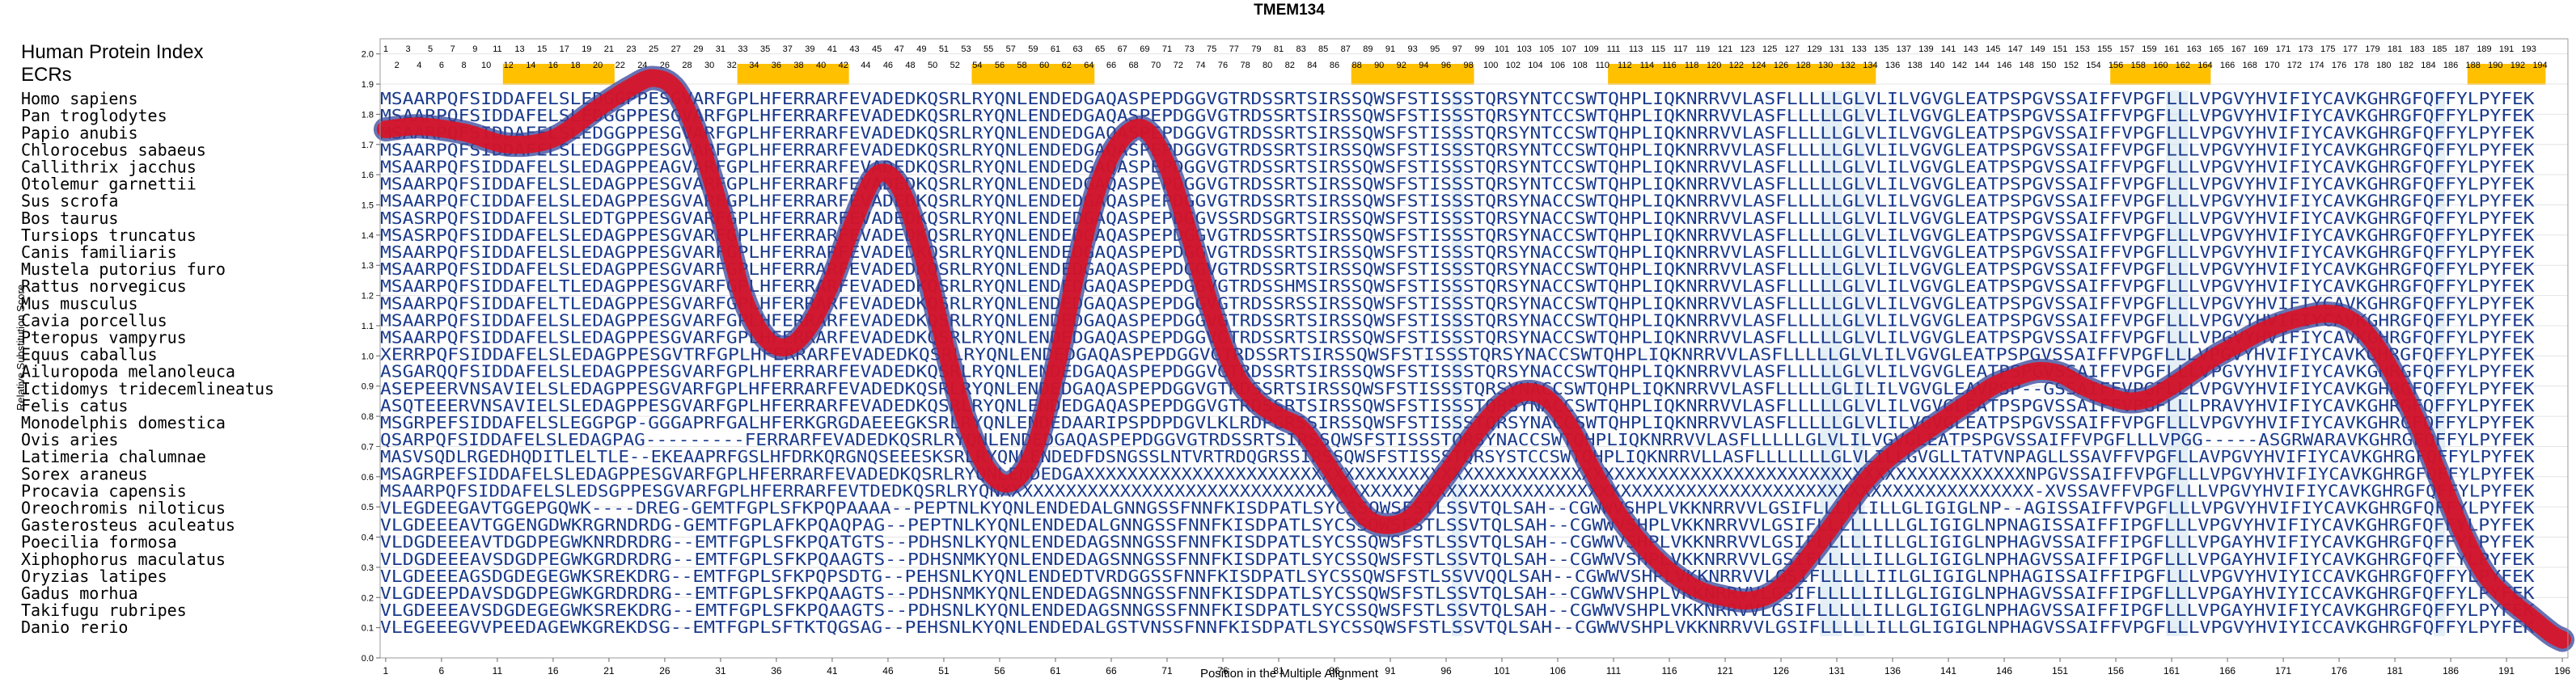  I want to click on index-number: 173, so click(2305, 49).